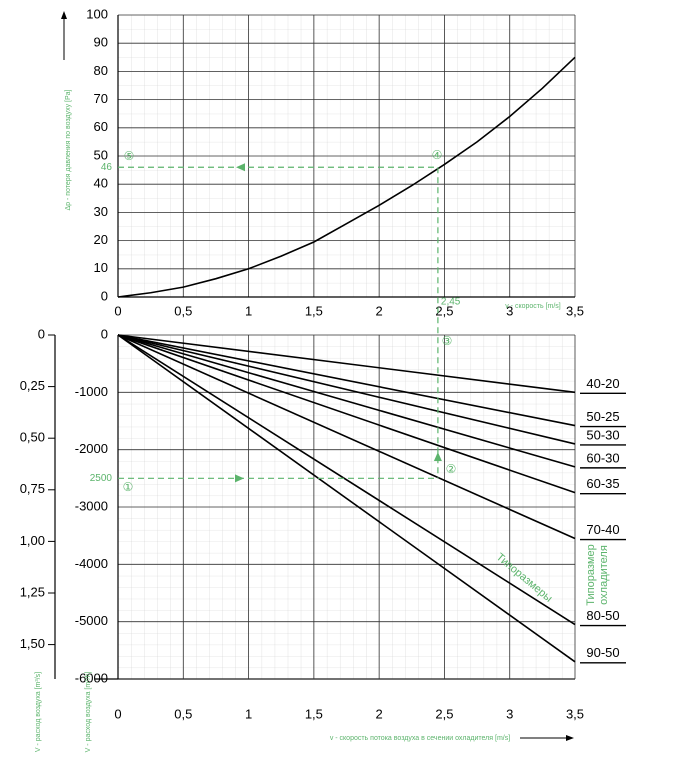  Describe the element at coordinates (91, 620) in the screenshot. I see `y-tick-label: -5000` at that location.